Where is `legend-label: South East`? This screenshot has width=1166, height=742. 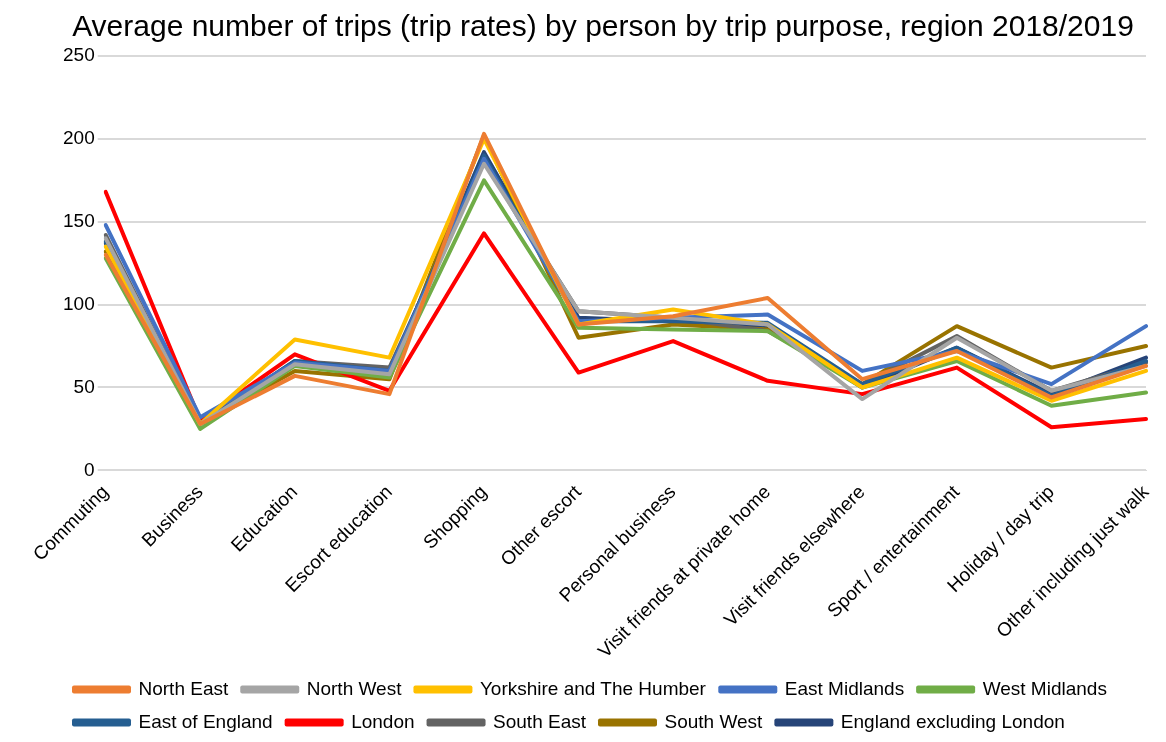 legend-label: South East is located at coordinates (540, 721).